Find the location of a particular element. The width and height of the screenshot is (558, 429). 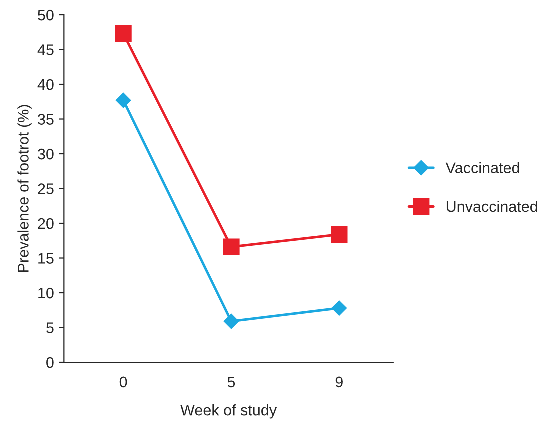

y-tick-label: 25 is located at coordinates (46, 189).